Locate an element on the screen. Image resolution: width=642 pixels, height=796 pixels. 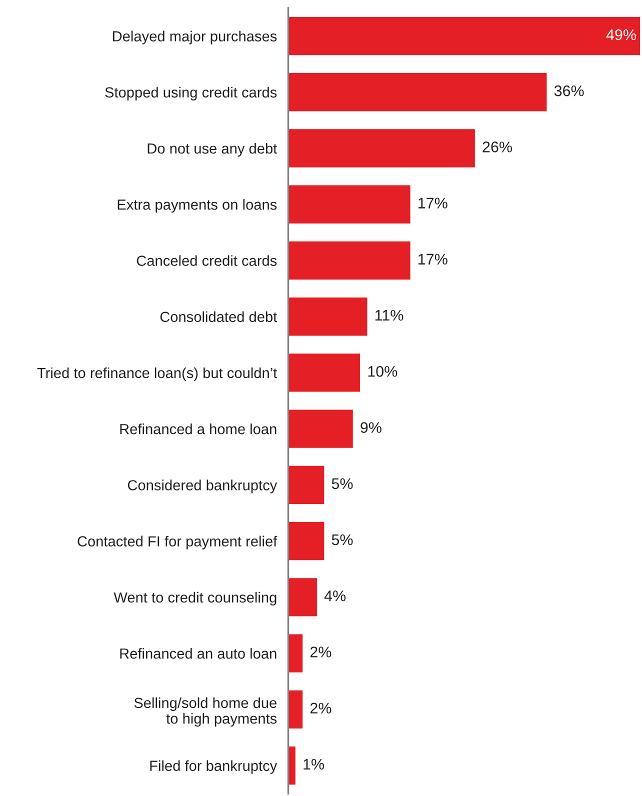
data-label: 10% is located at coordinates (383, 371).